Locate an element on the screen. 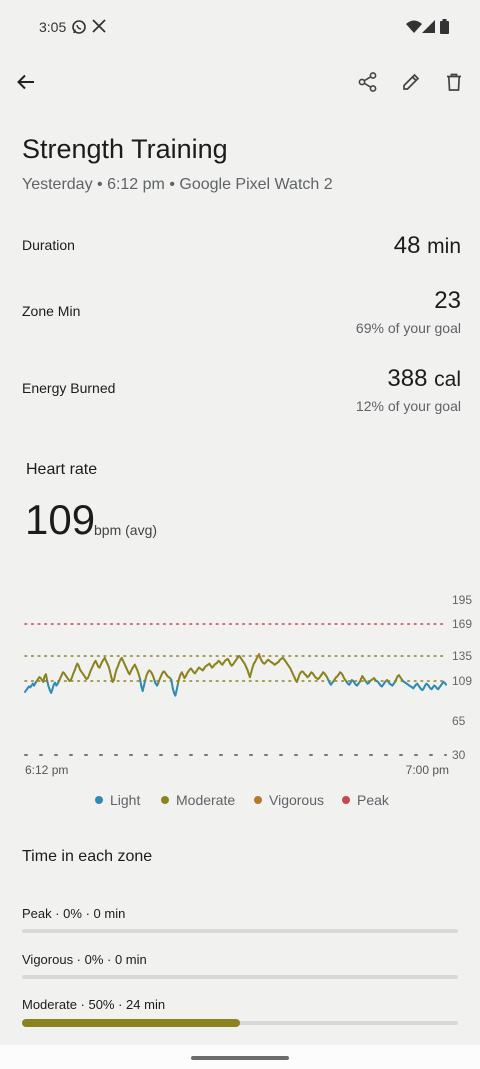 The height and width of the screenshot is (1069, 480). zone-min-goal: 69% of your goal is located at coordinates (408, 328).